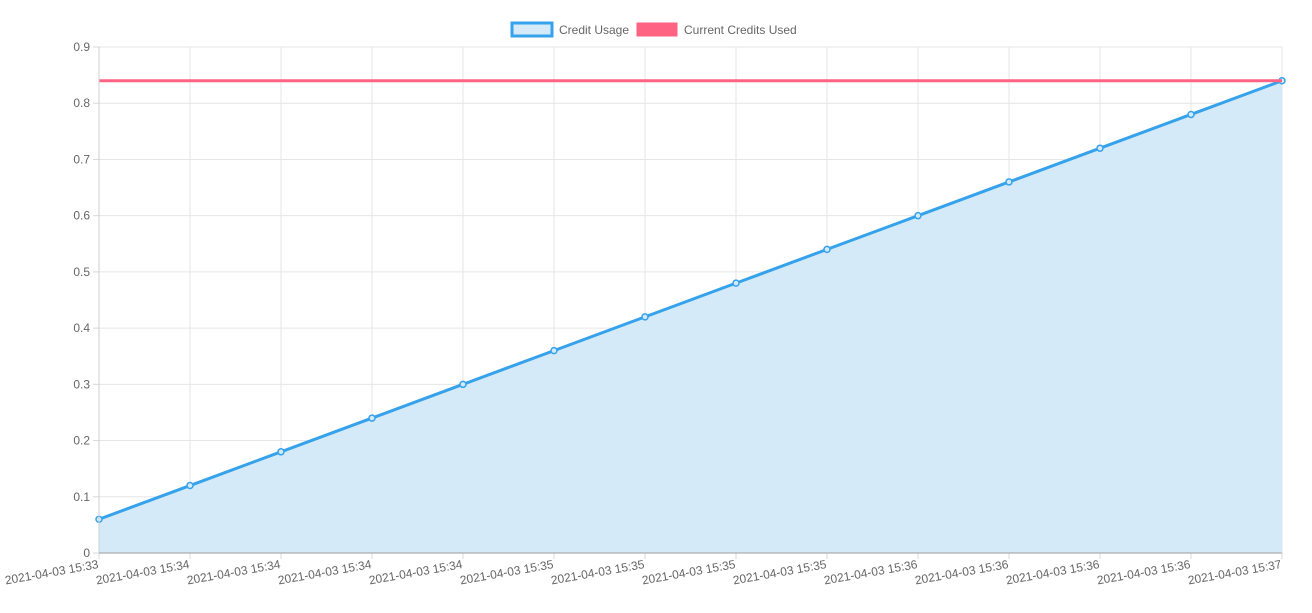  I want to click on y-tick-label: 0.1, so click(81, 497).